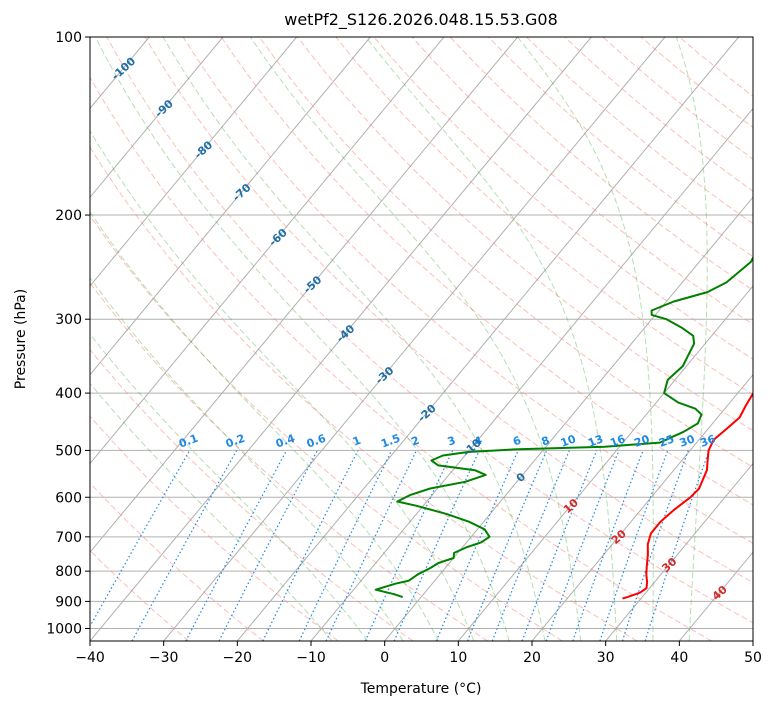  What do you see at coordinates (21, 339) in the screenshot?
I see `y-axis-label: Pressure (hPa)` at bounding box center [21, 339].